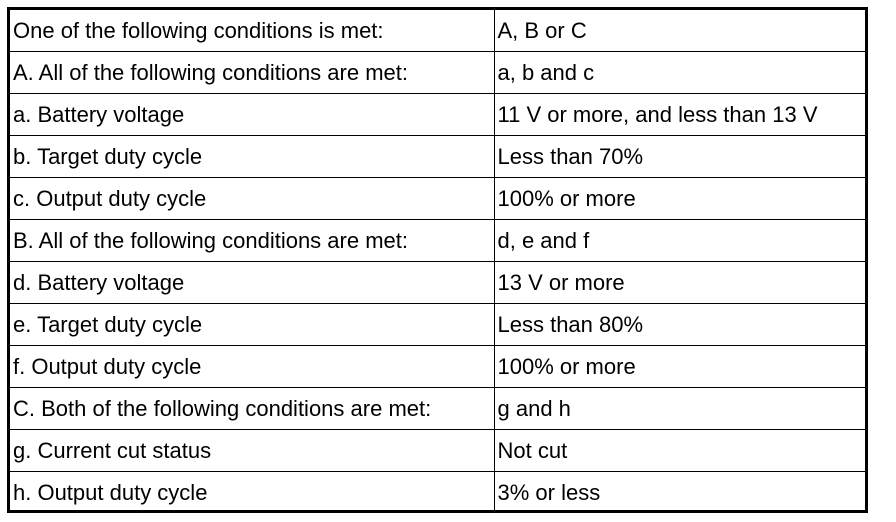  I want to click on table-row: d. Battery voltage 13 V or more, so click(437, 282).